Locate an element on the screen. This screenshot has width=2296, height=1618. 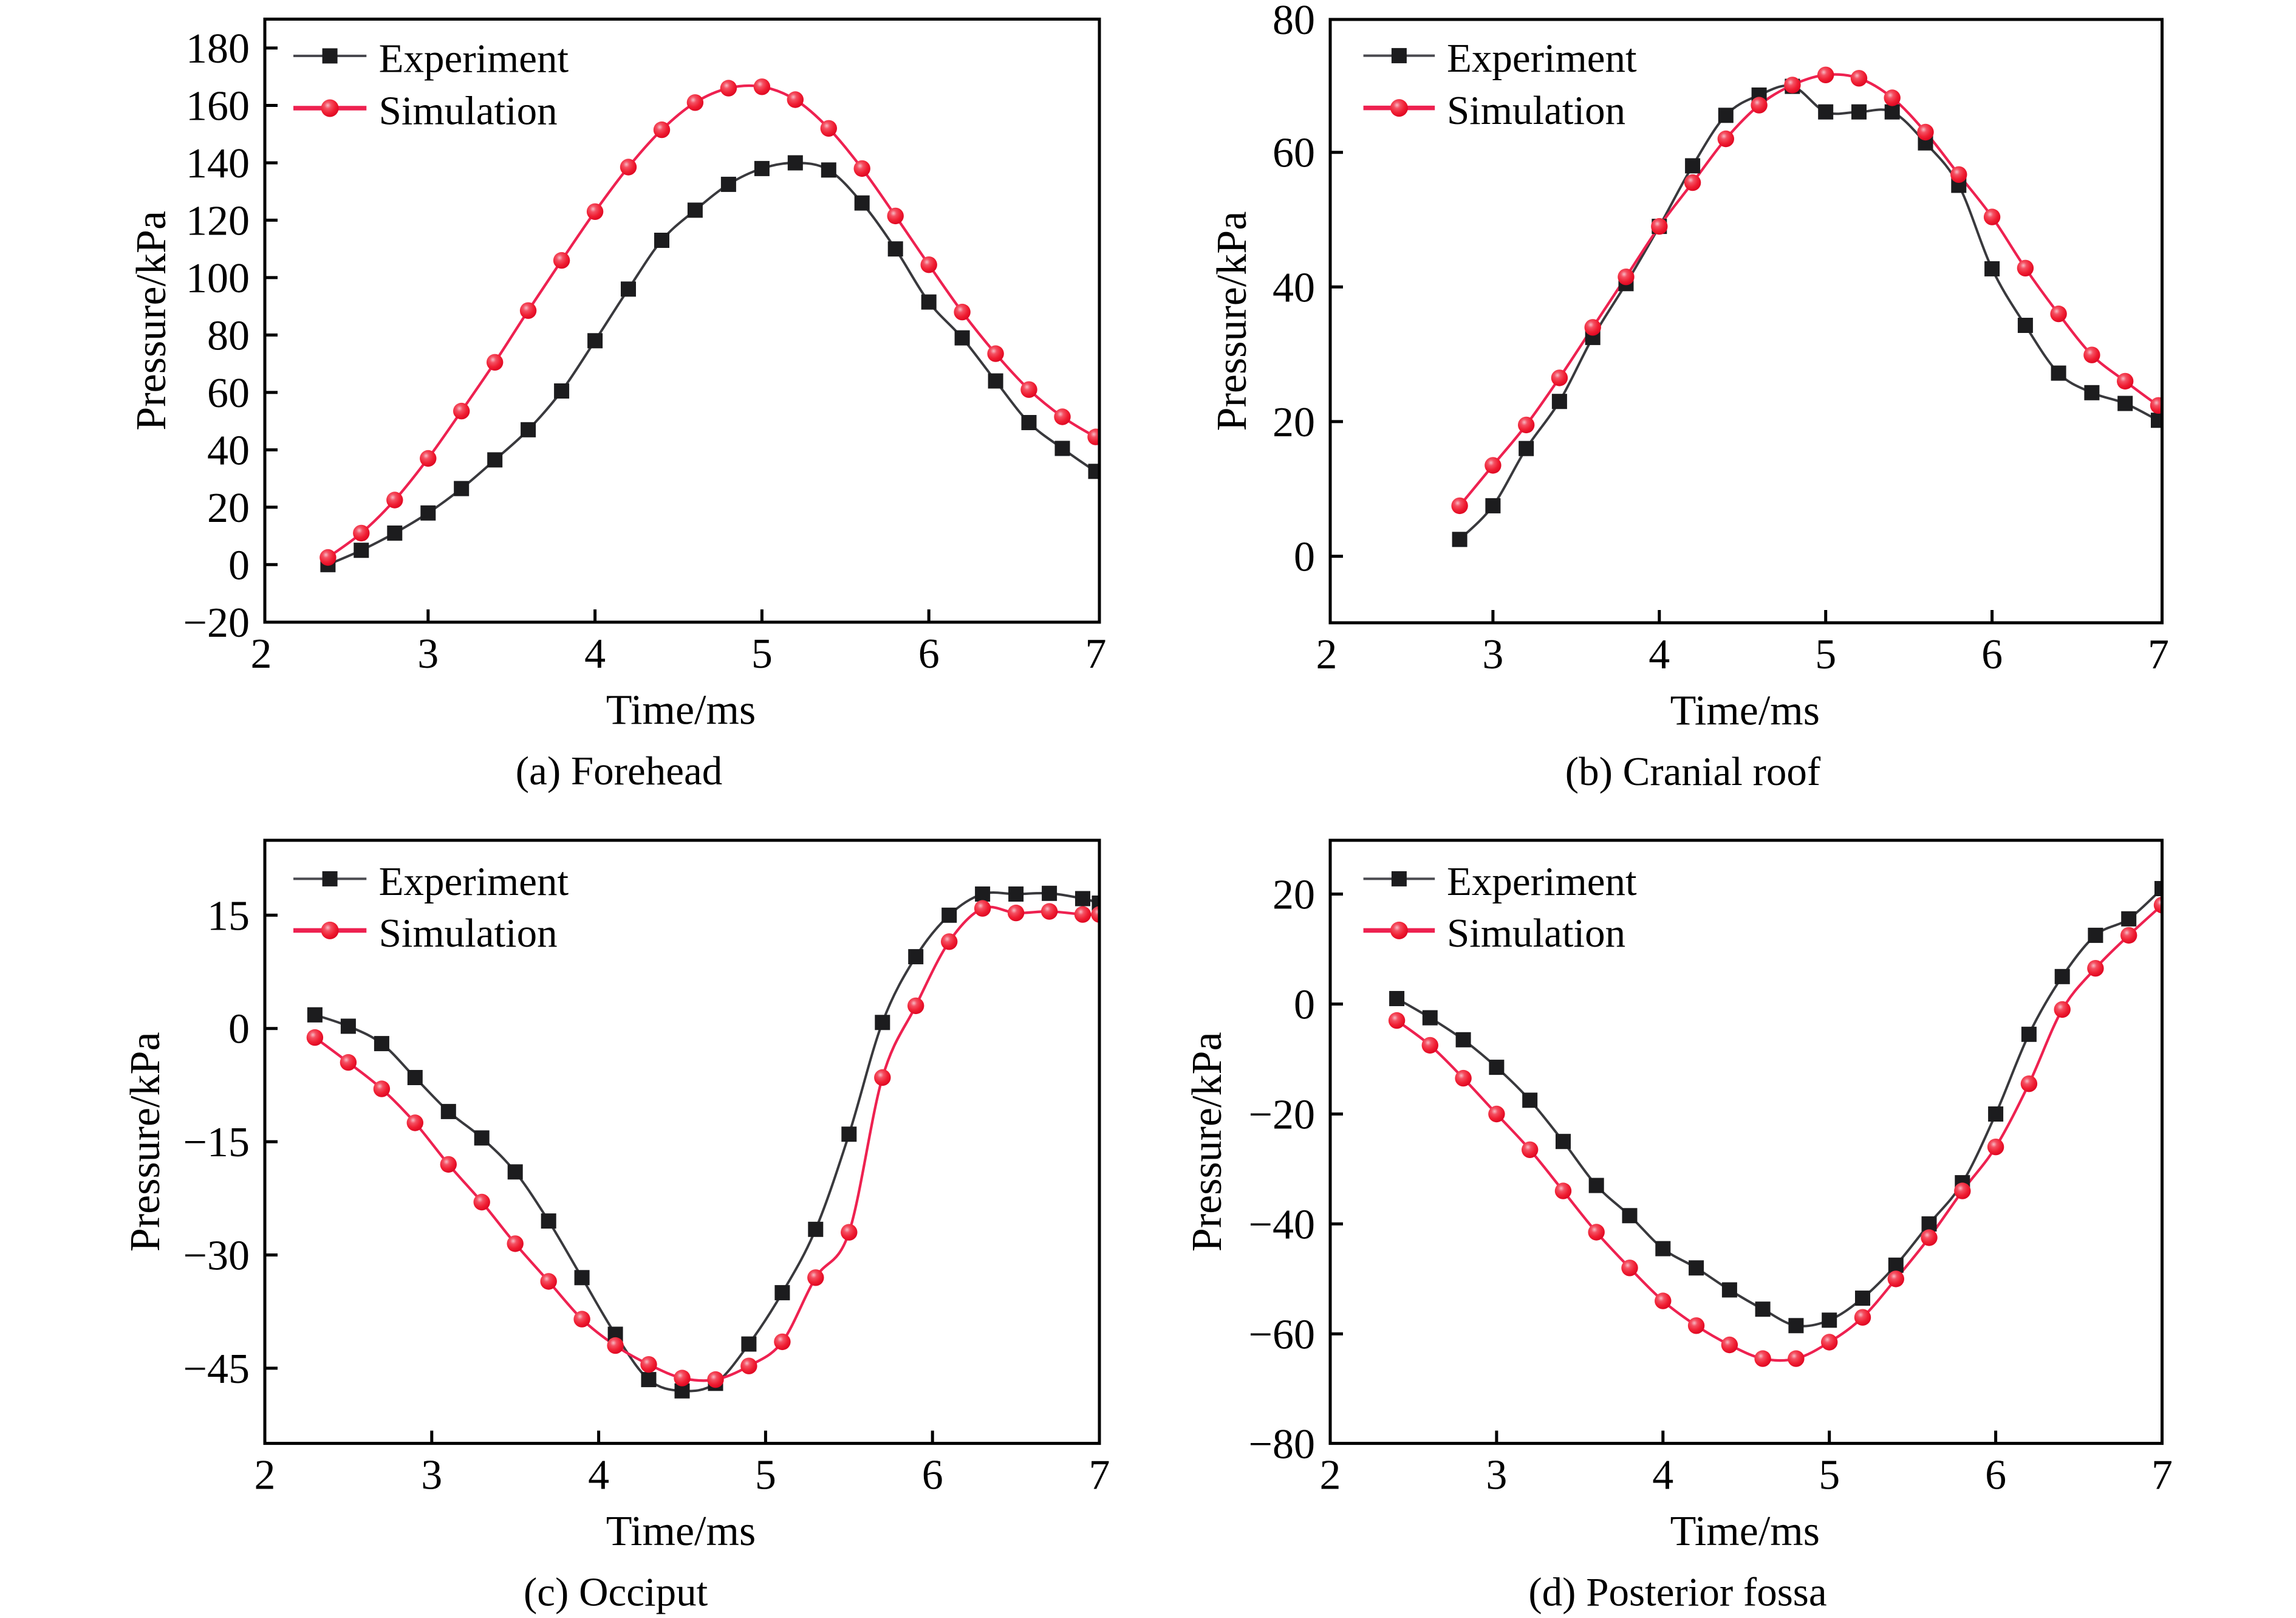
svg-text: −40 is located at coordinates (1282, 1224).